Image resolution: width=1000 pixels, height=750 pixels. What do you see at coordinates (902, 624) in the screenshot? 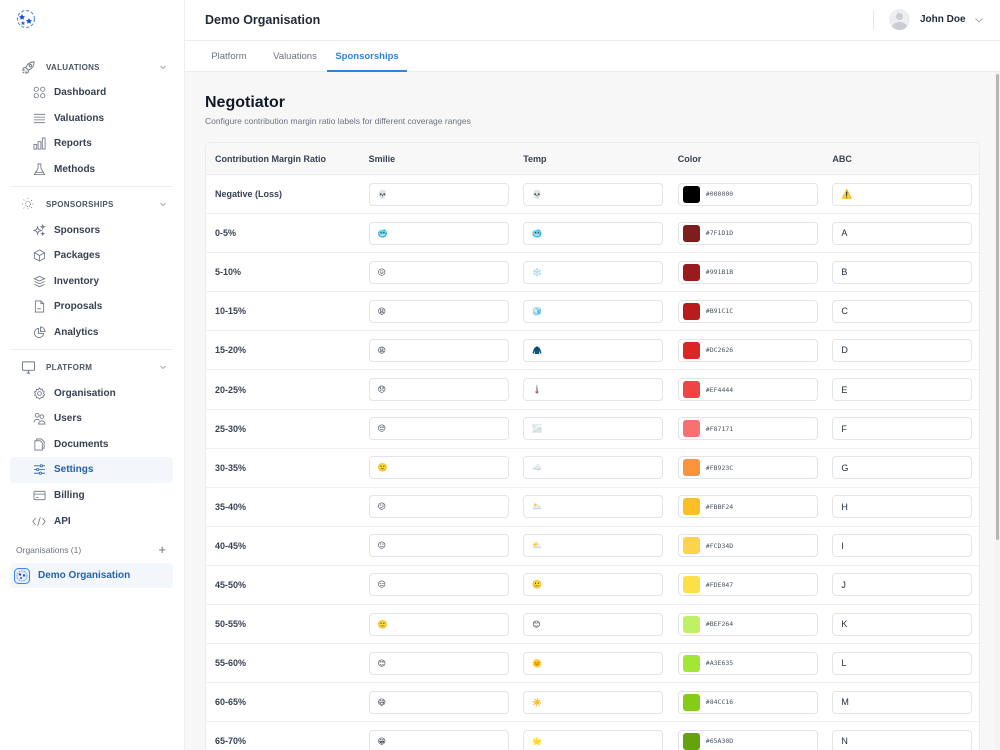
I see `abc-input: K` at bounding box center [902, 624].